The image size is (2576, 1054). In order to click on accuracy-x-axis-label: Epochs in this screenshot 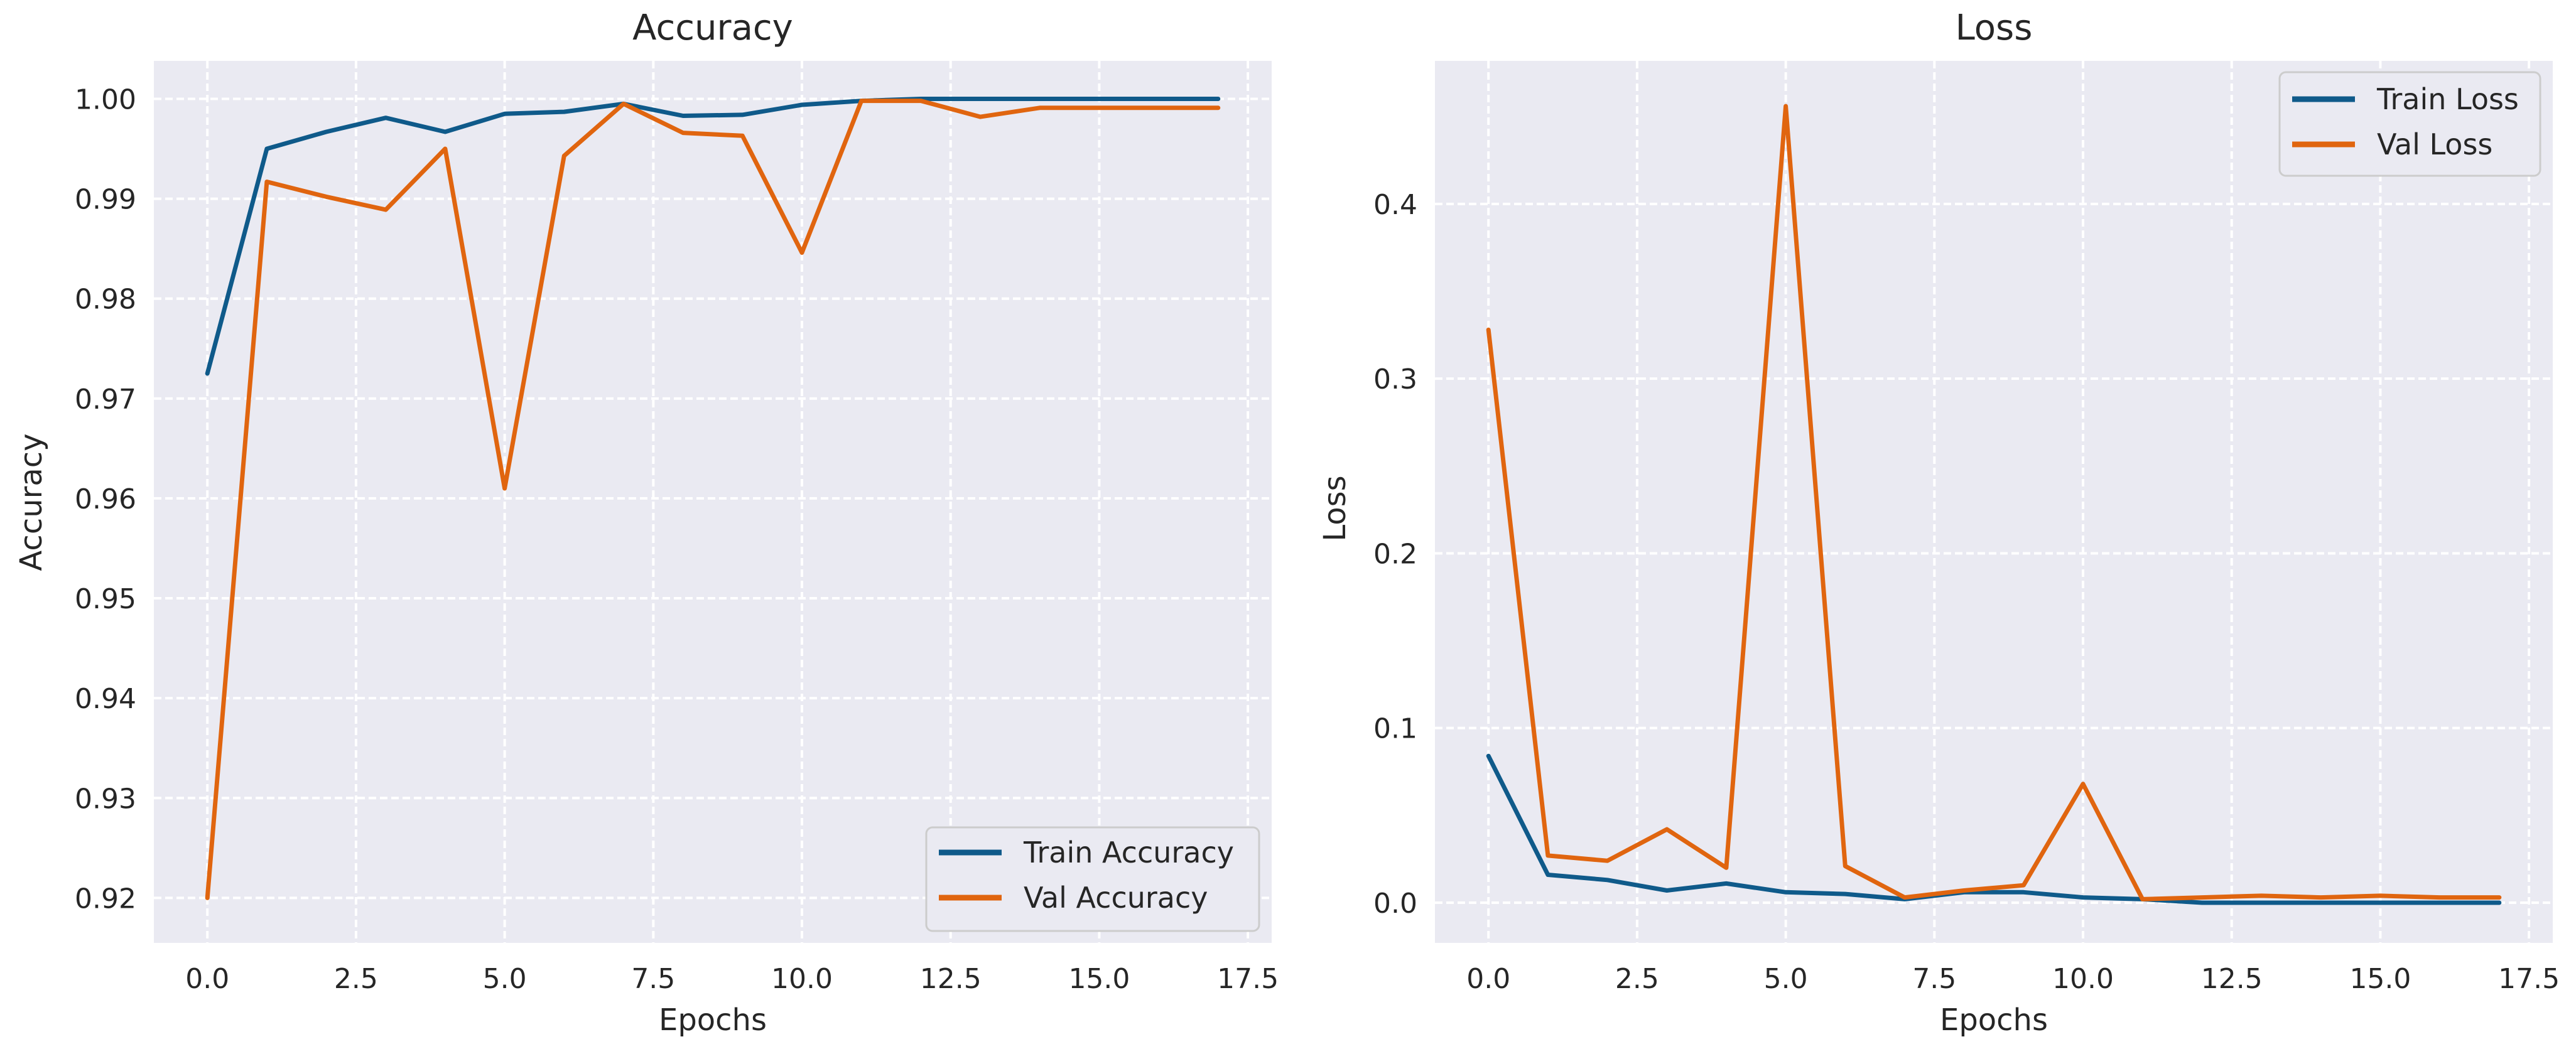, I will do `click(713, 1021)`.